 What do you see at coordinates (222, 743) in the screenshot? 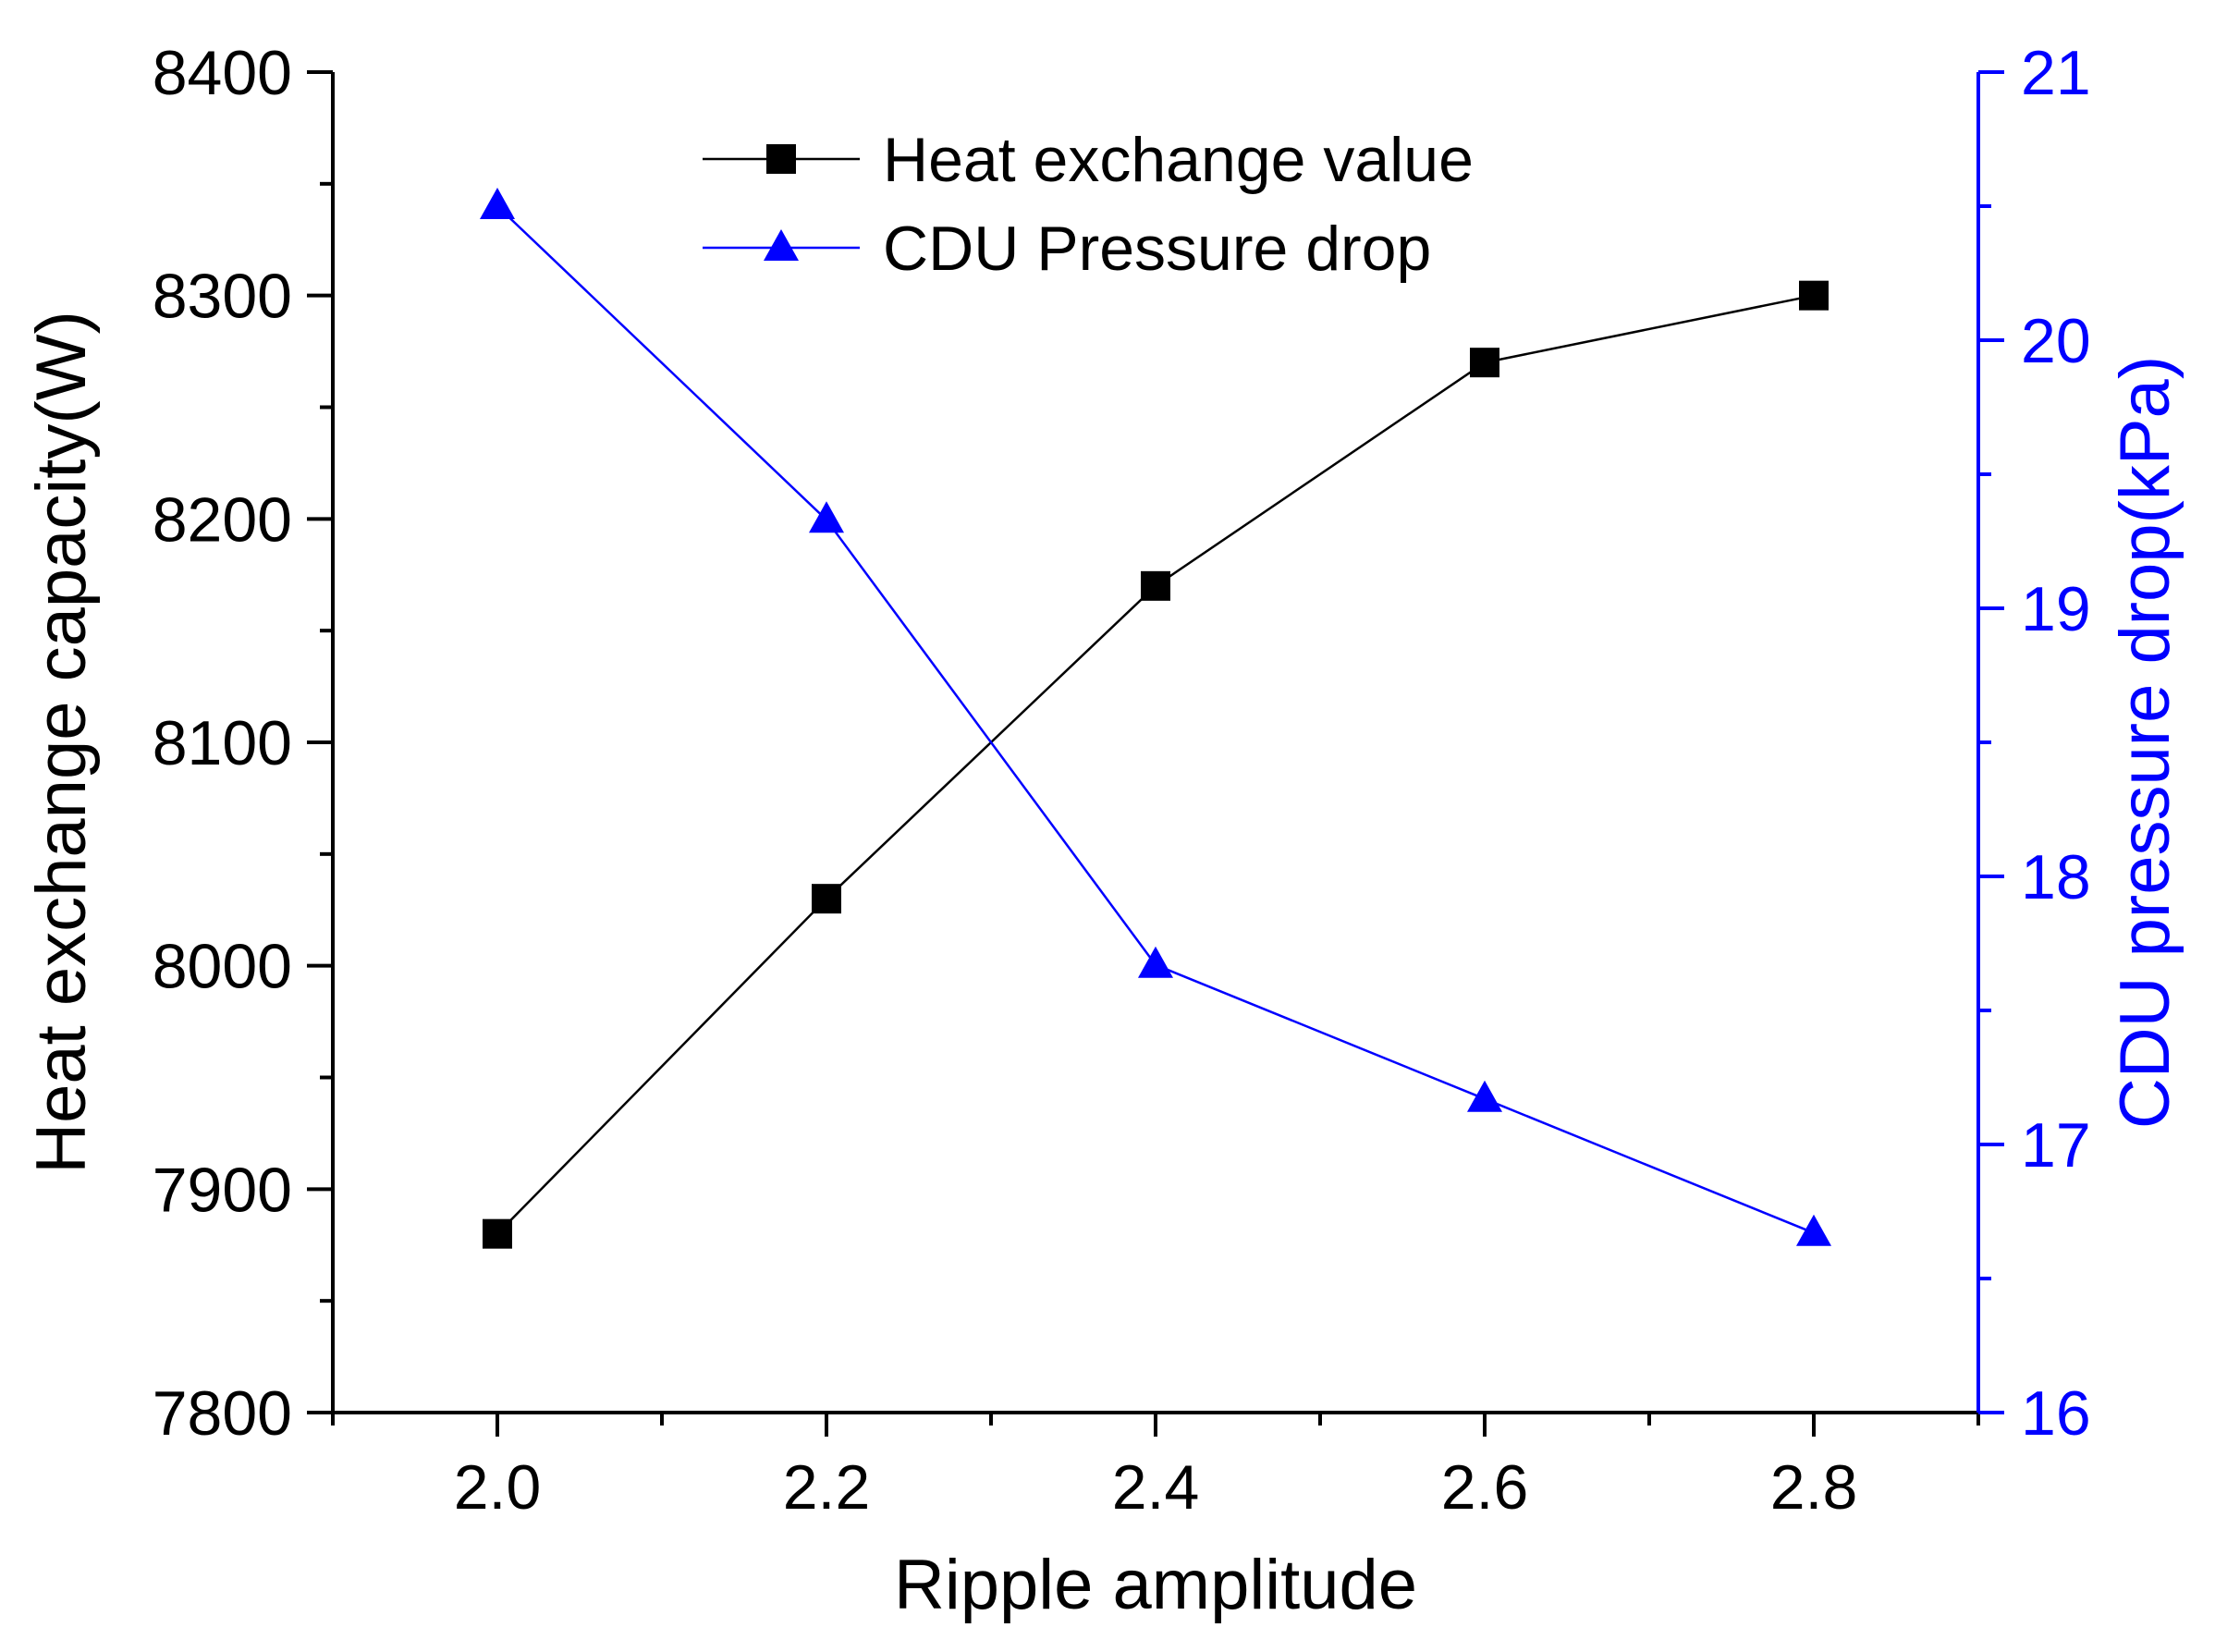
I see `left-y-tick-label: 8100` at bounding box center [222, 743].